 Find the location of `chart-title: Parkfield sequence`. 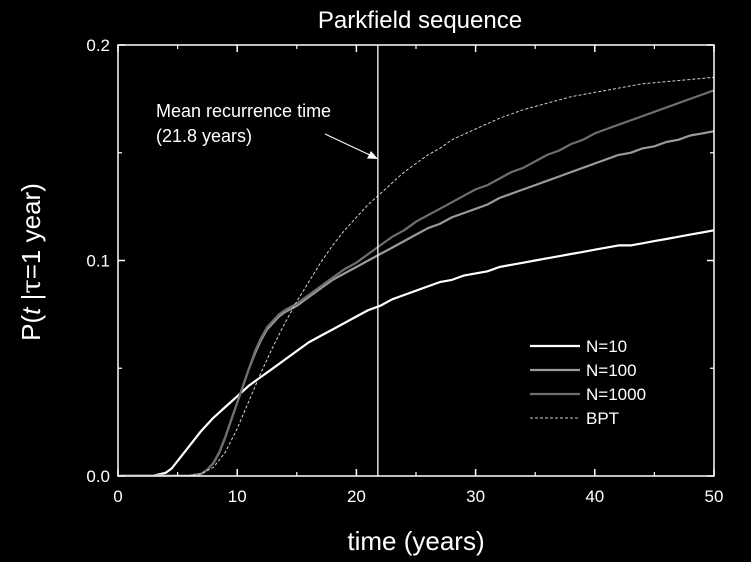

chart-title: Parkfield sequence is located at coordinates (420, 20).